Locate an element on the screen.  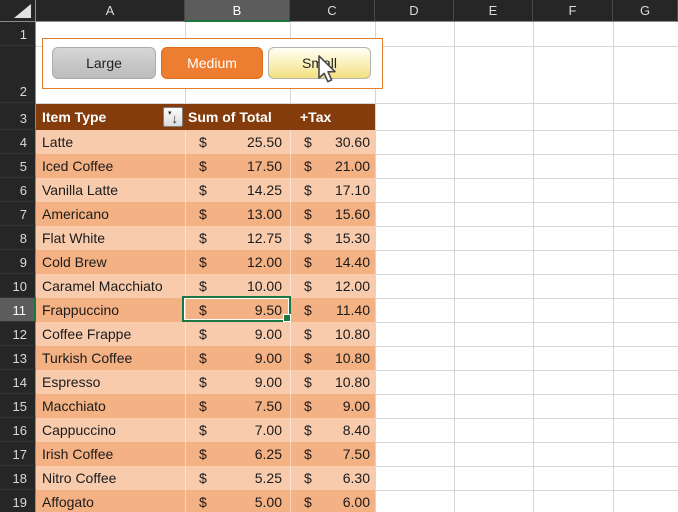
cell-C18: $6.30 is located at coordinates (332, 478).